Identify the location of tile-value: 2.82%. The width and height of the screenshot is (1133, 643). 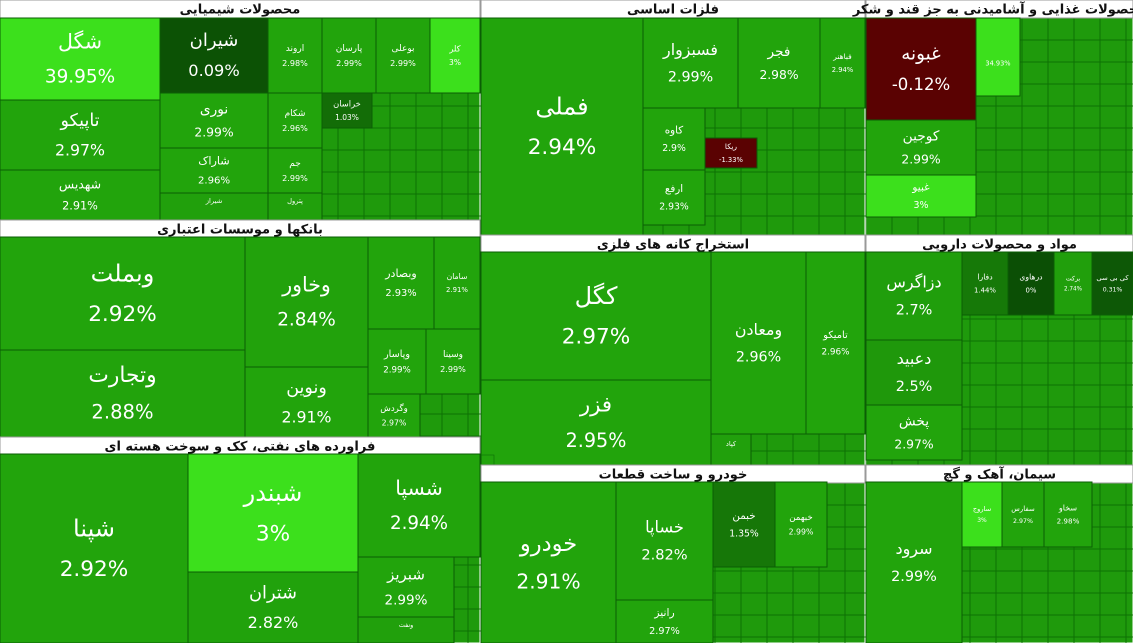
(664, 555).